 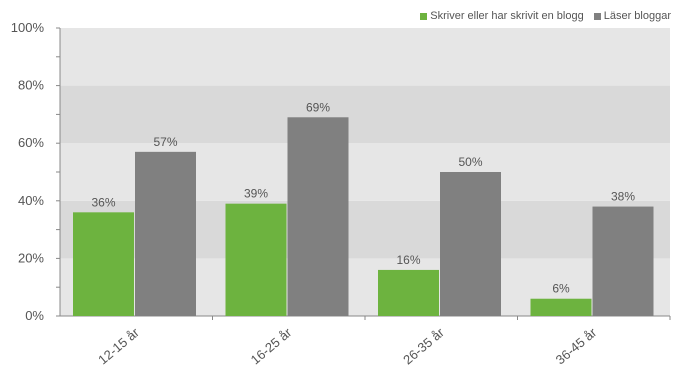 What do you see at coordinates (31, 85) in the screenshot?
I see `y-tick-label: 80%` at bounding box center [31, 85].